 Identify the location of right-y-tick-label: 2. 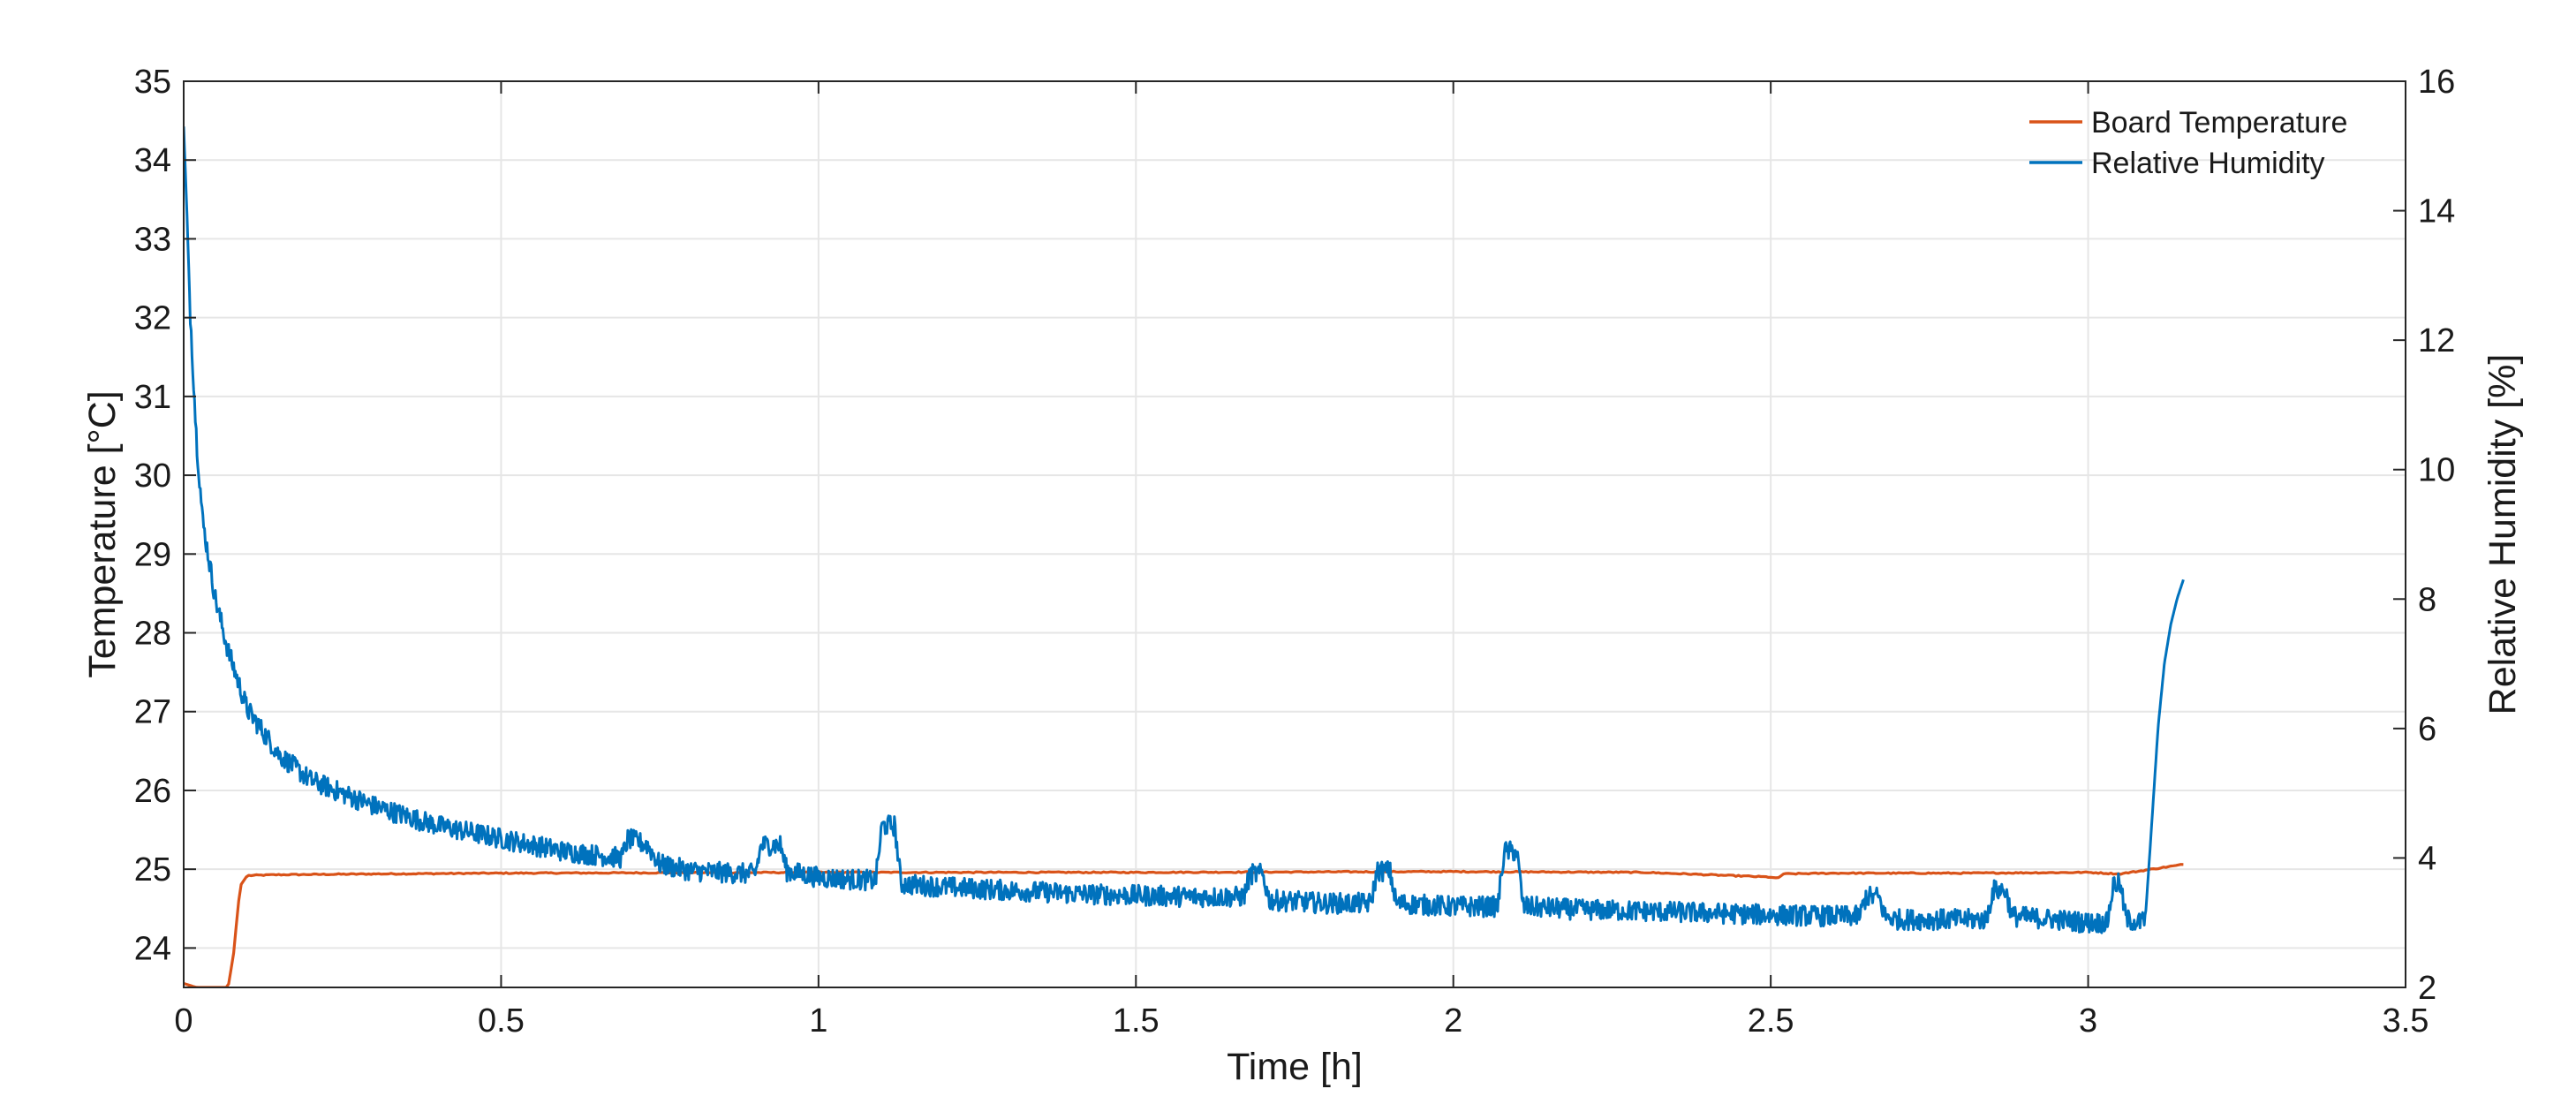
(2427, 989).